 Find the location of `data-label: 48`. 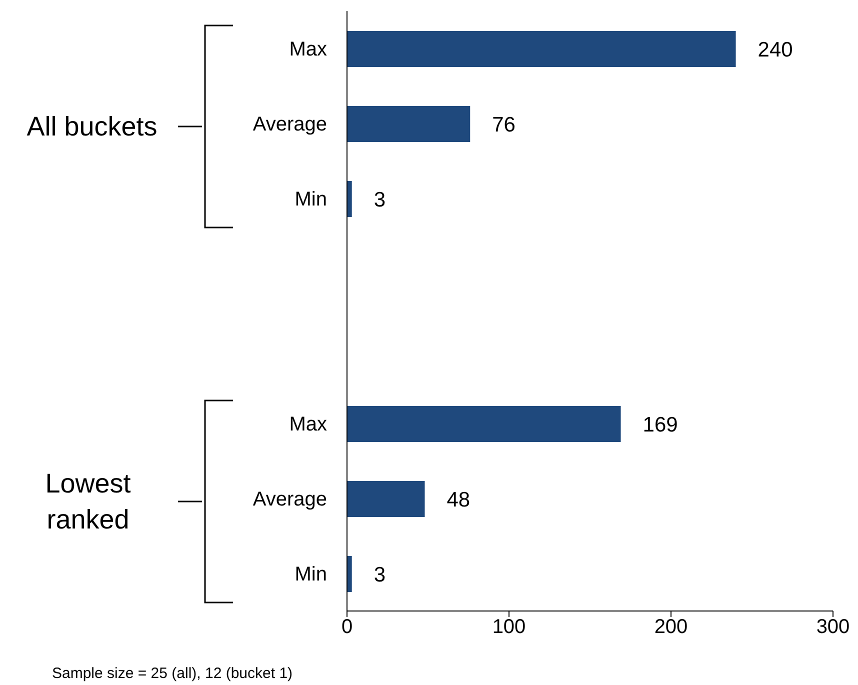

data-label: 48 is located at coordinates (458, 500).